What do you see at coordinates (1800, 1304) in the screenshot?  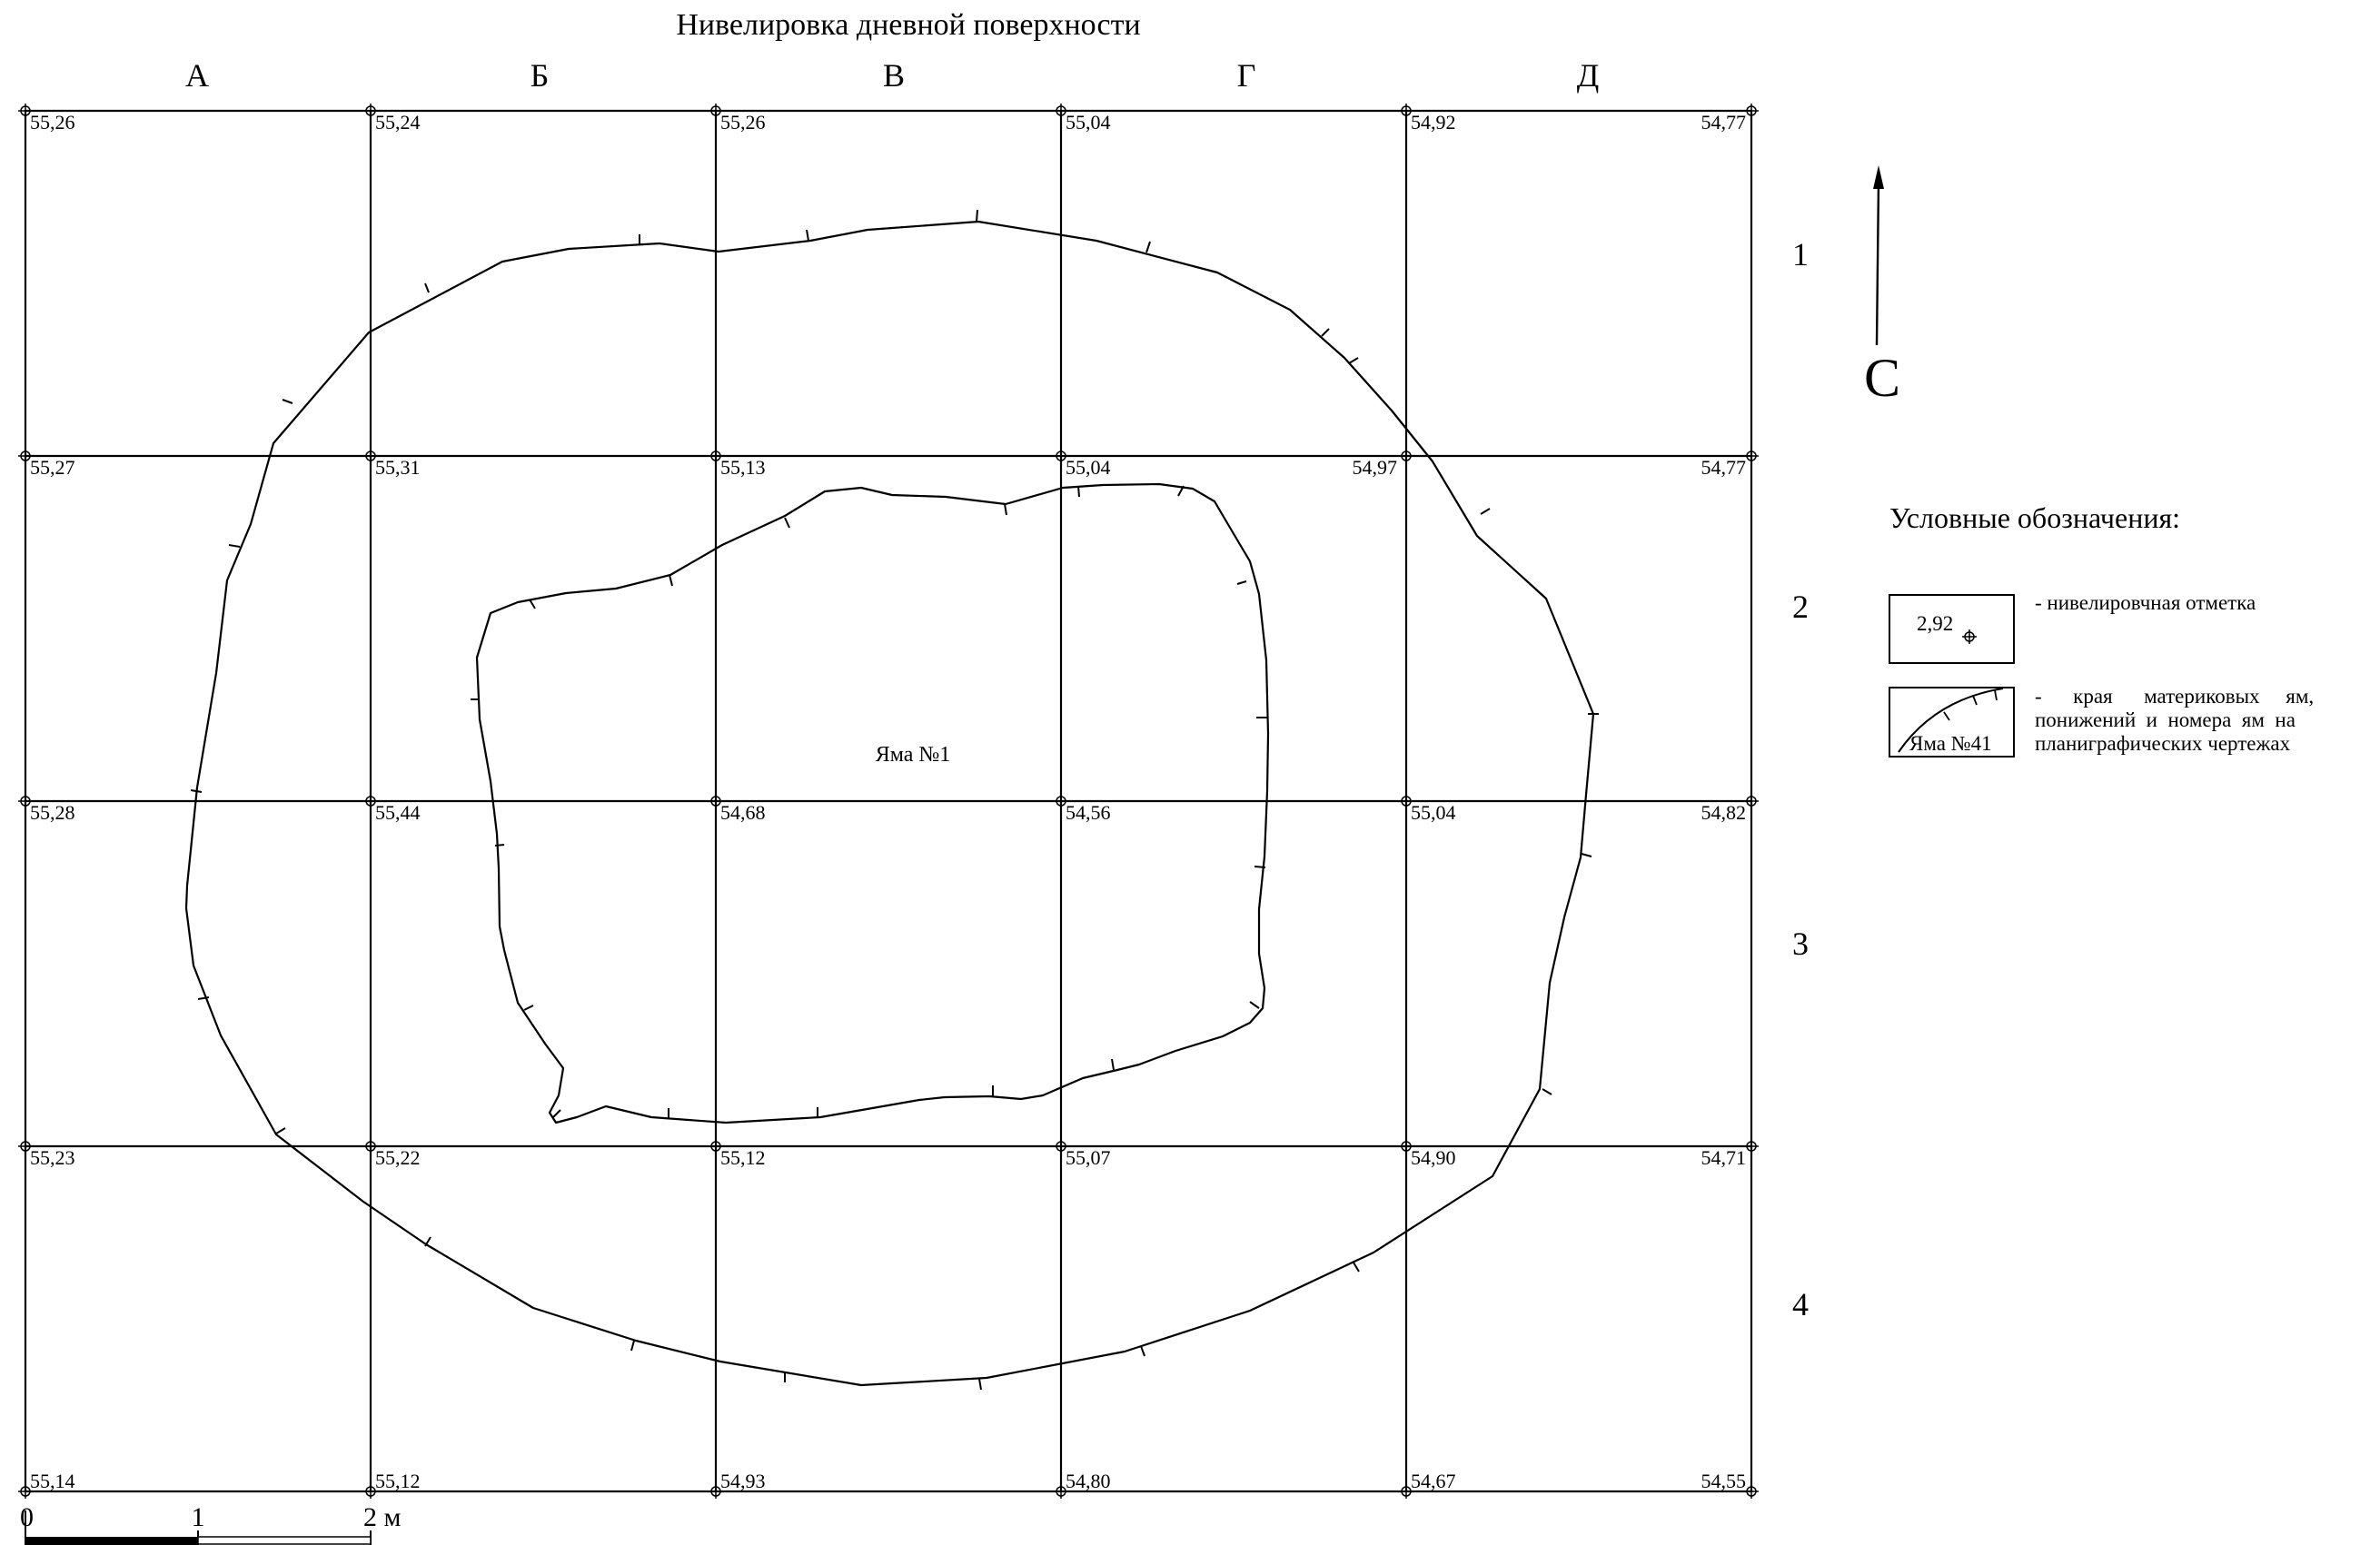 I see `row-label-4: 4` at bounding box center [1800, 1304].